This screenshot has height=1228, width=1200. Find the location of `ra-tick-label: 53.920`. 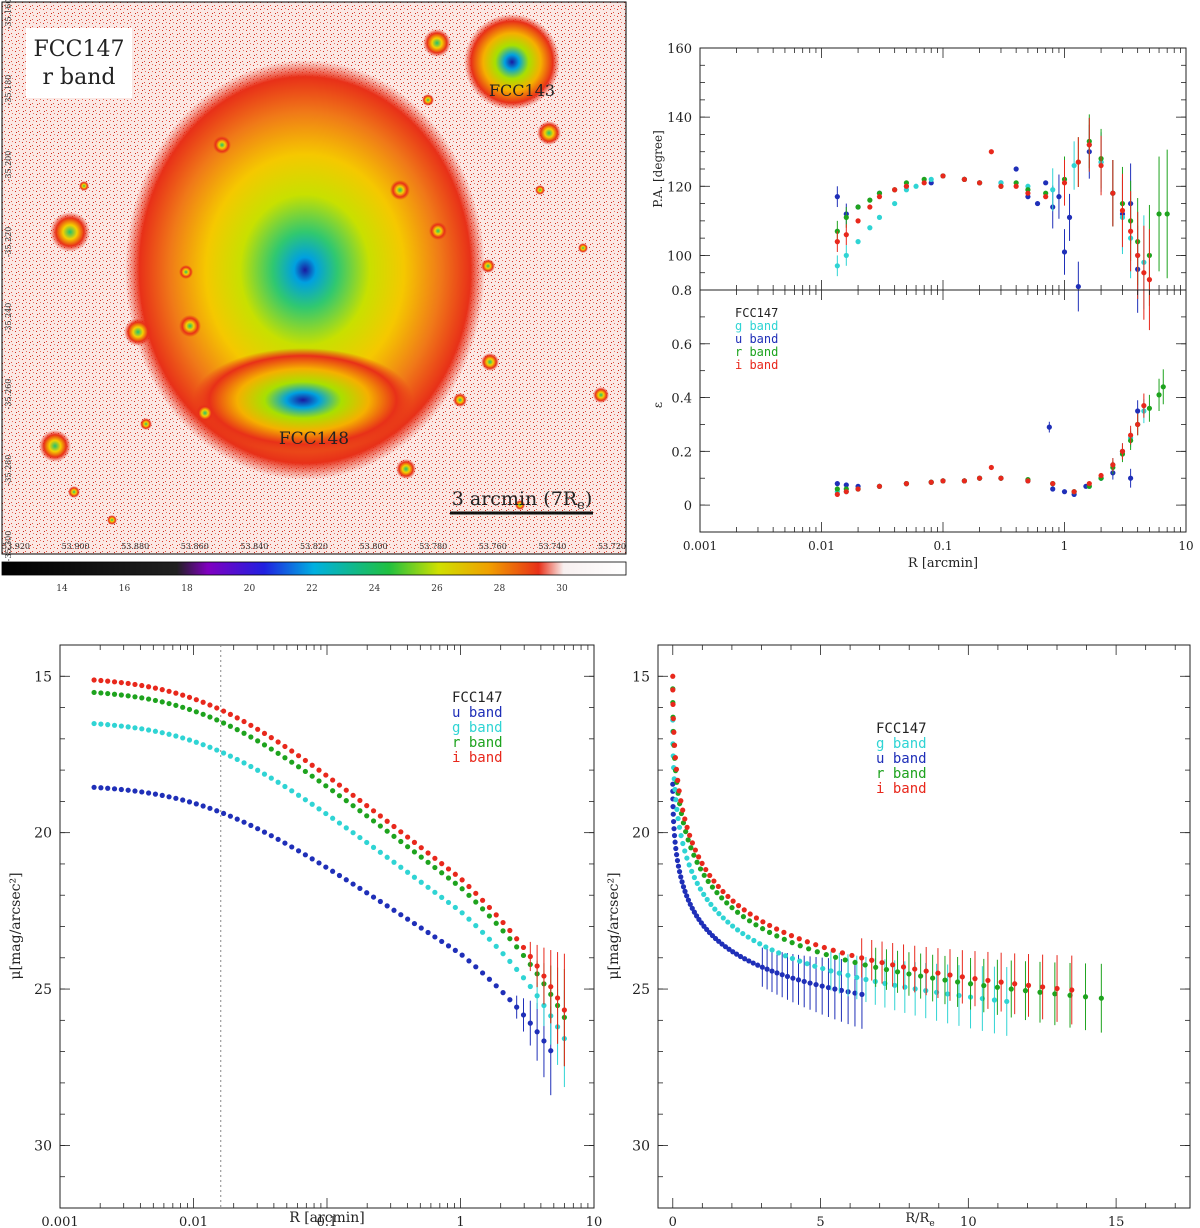

ra-tick-label: 53.920 is located at coordinates (16, 546).